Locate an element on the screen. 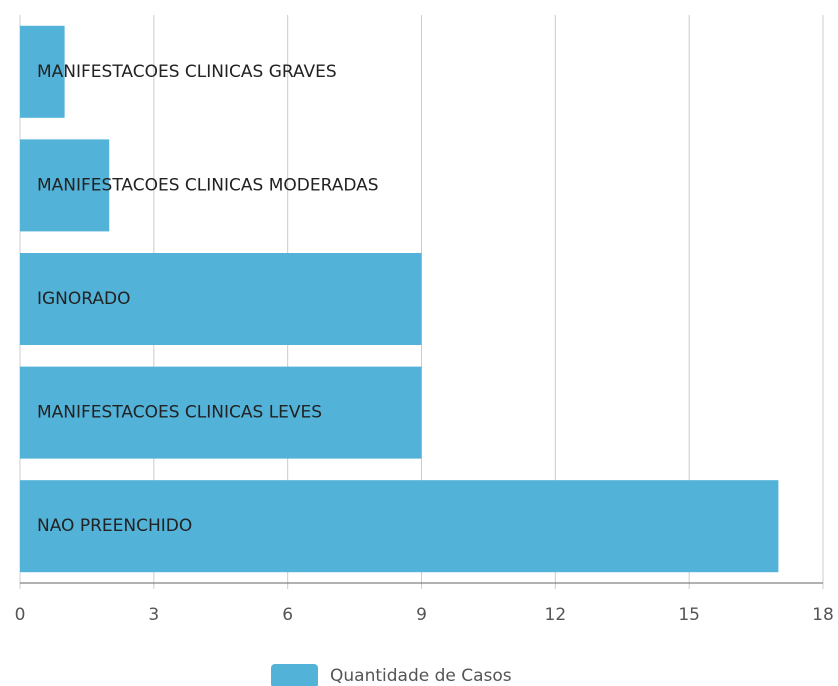  x-tick-label: 12 is located at coordinates (556, 615).